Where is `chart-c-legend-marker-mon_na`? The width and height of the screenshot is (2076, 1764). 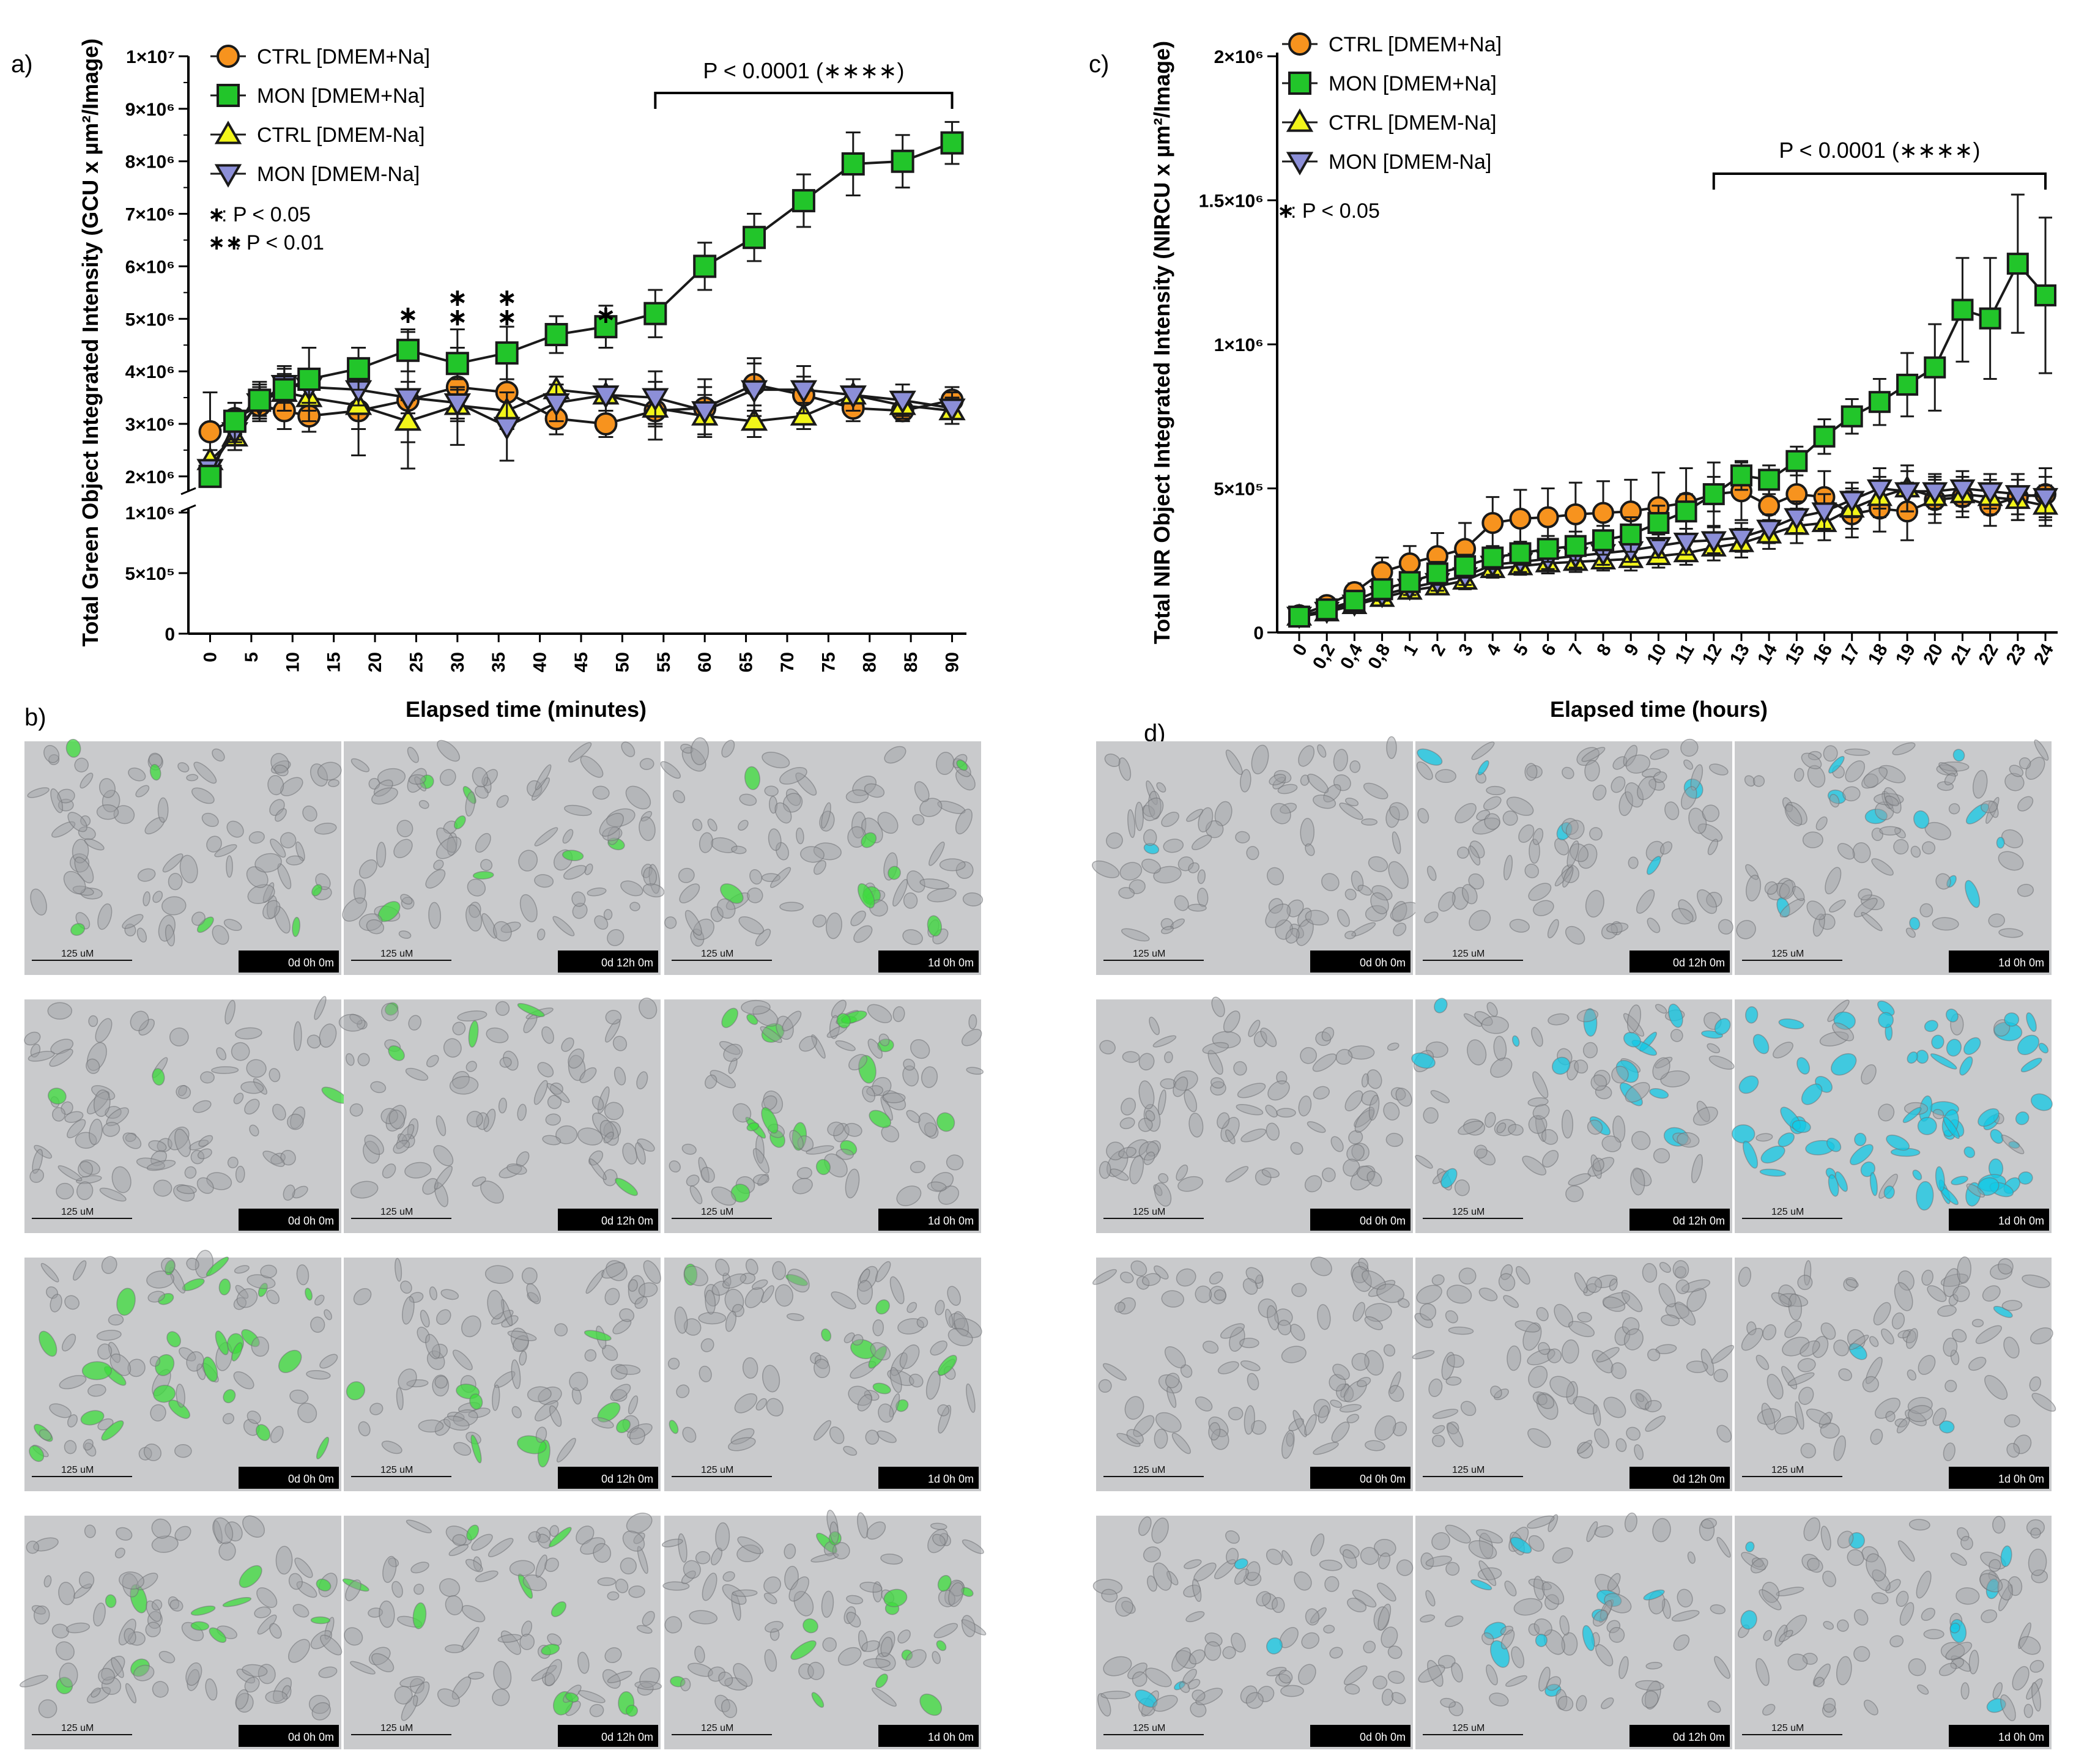 chart-c-legend-marker-mon_na is located at coordinates (1299, 83).